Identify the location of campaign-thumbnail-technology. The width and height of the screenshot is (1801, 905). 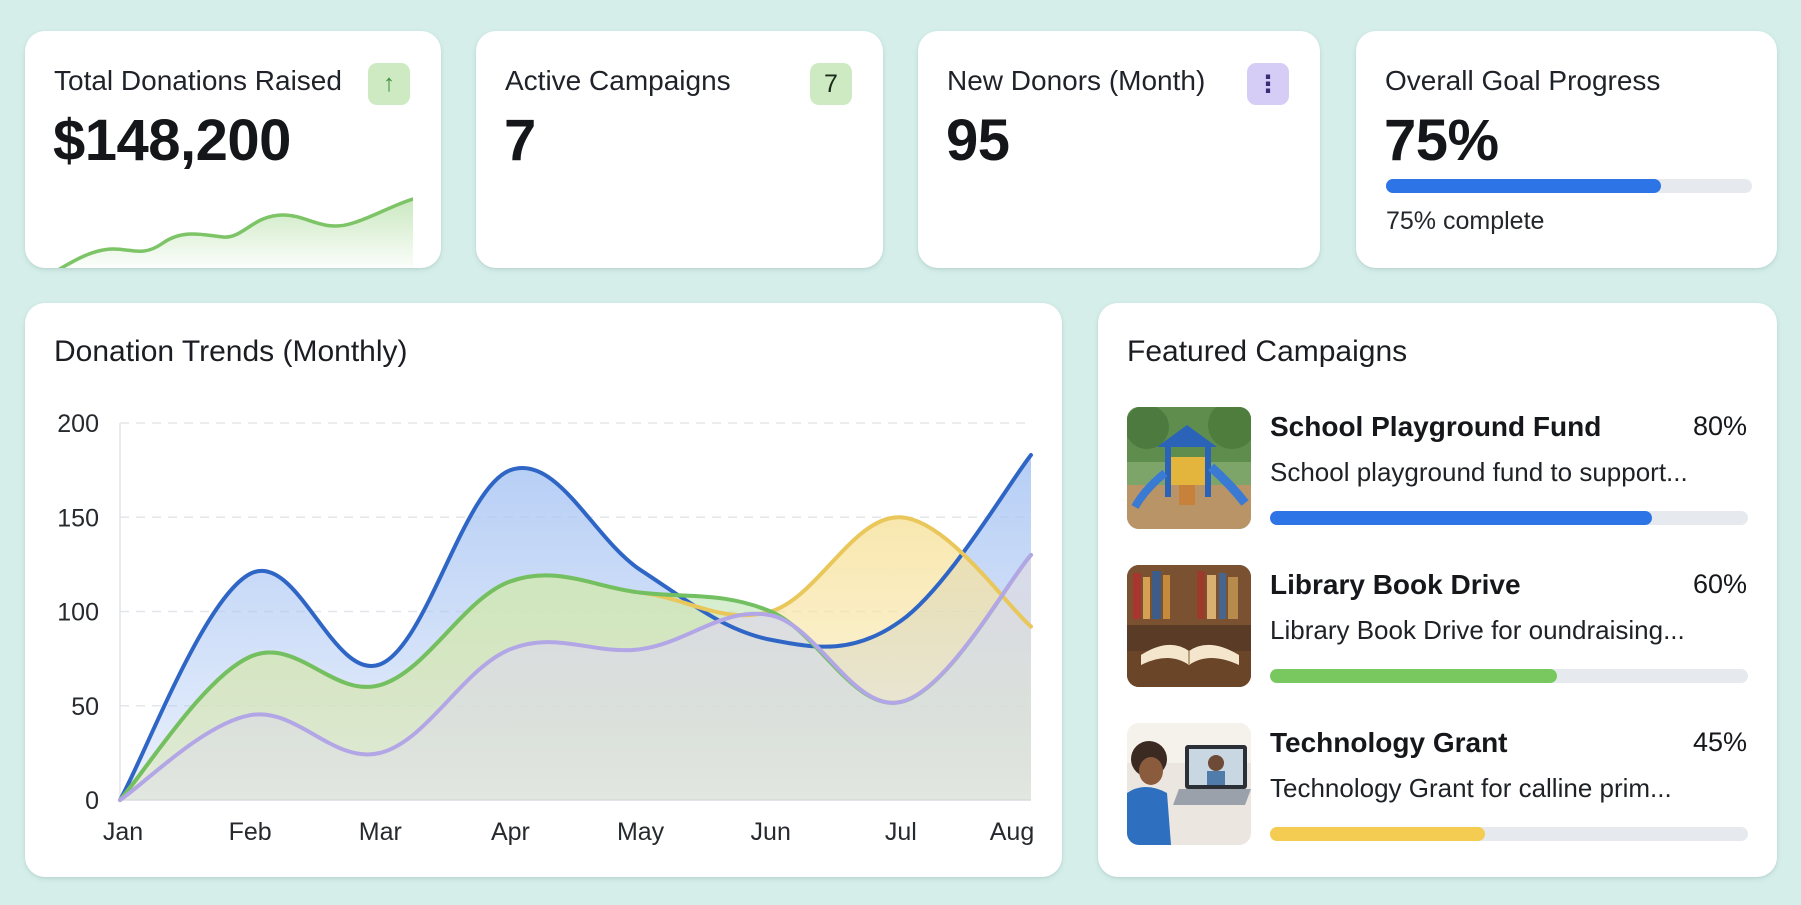
(1189, 784).